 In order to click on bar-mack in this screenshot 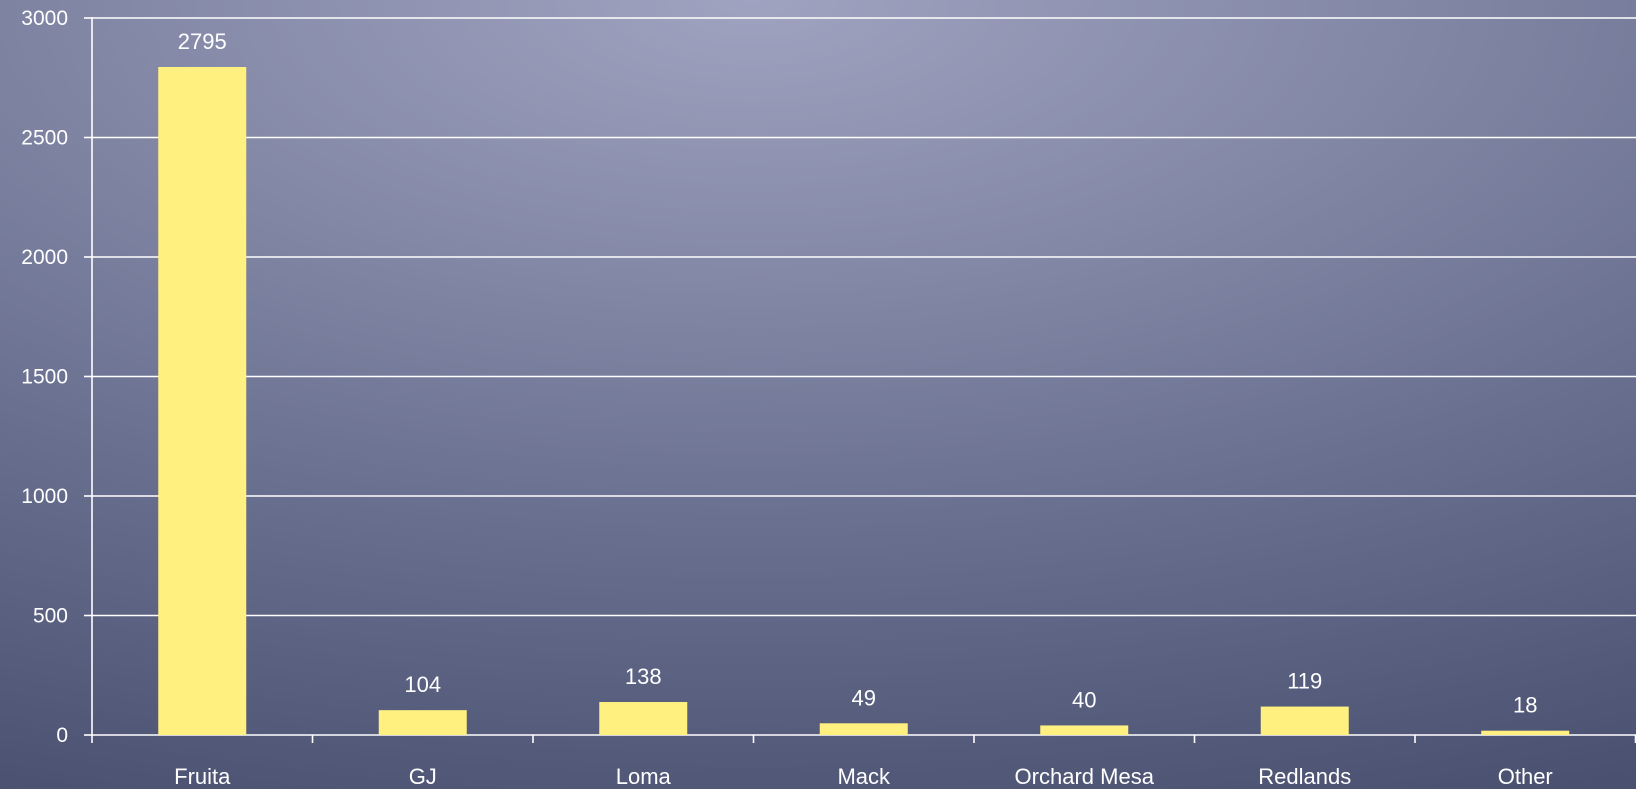, I will do `click(863, 729)`.